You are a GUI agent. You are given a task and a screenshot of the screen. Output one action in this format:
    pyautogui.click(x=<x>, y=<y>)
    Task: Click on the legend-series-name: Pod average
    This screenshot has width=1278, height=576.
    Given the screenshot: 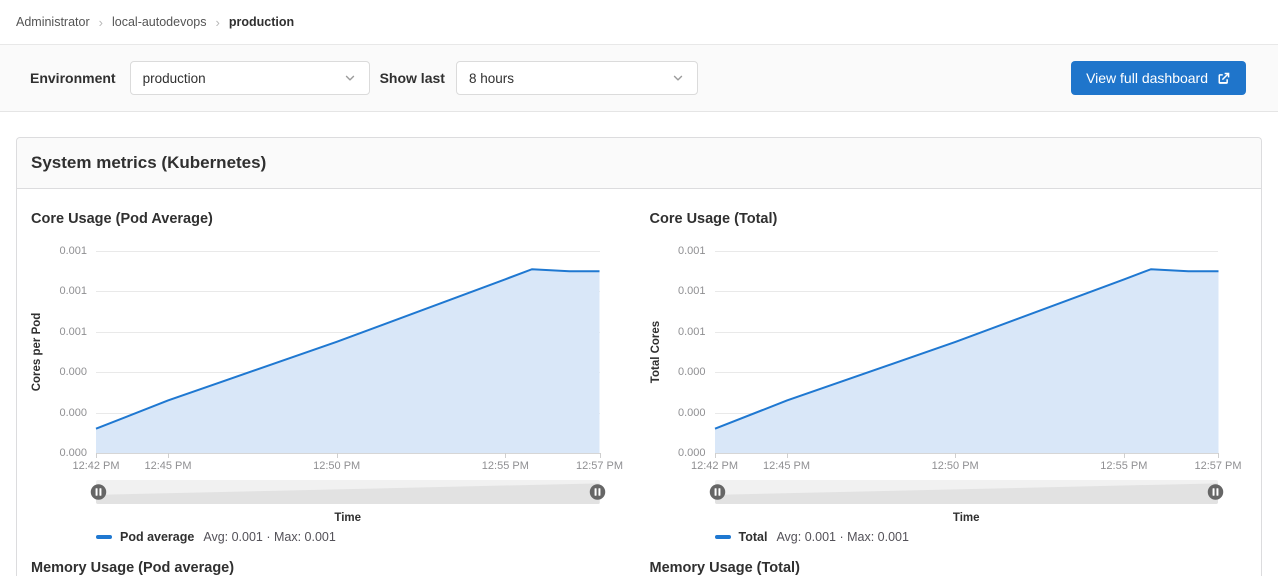 What is the action you would take?
    pyautogui.click(x=157, y=537)
    